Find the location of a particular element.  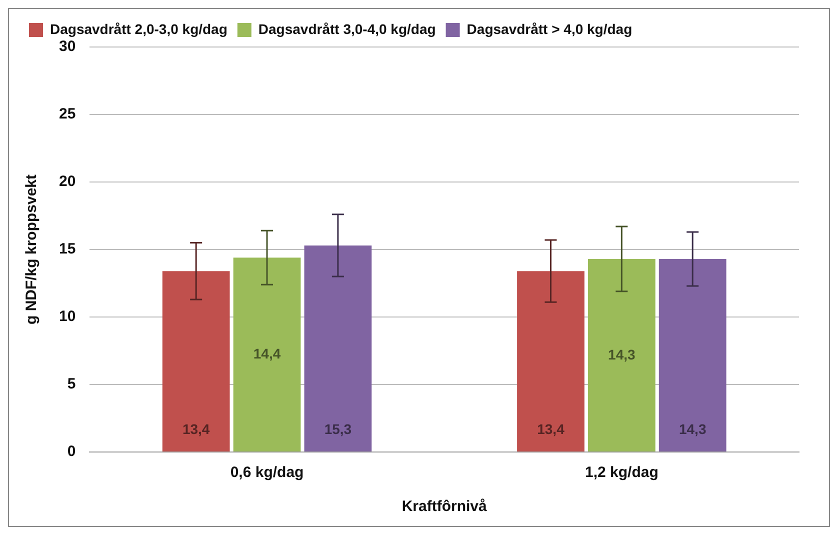

y-tick-label: 20 is located at coordinates (67, 181).